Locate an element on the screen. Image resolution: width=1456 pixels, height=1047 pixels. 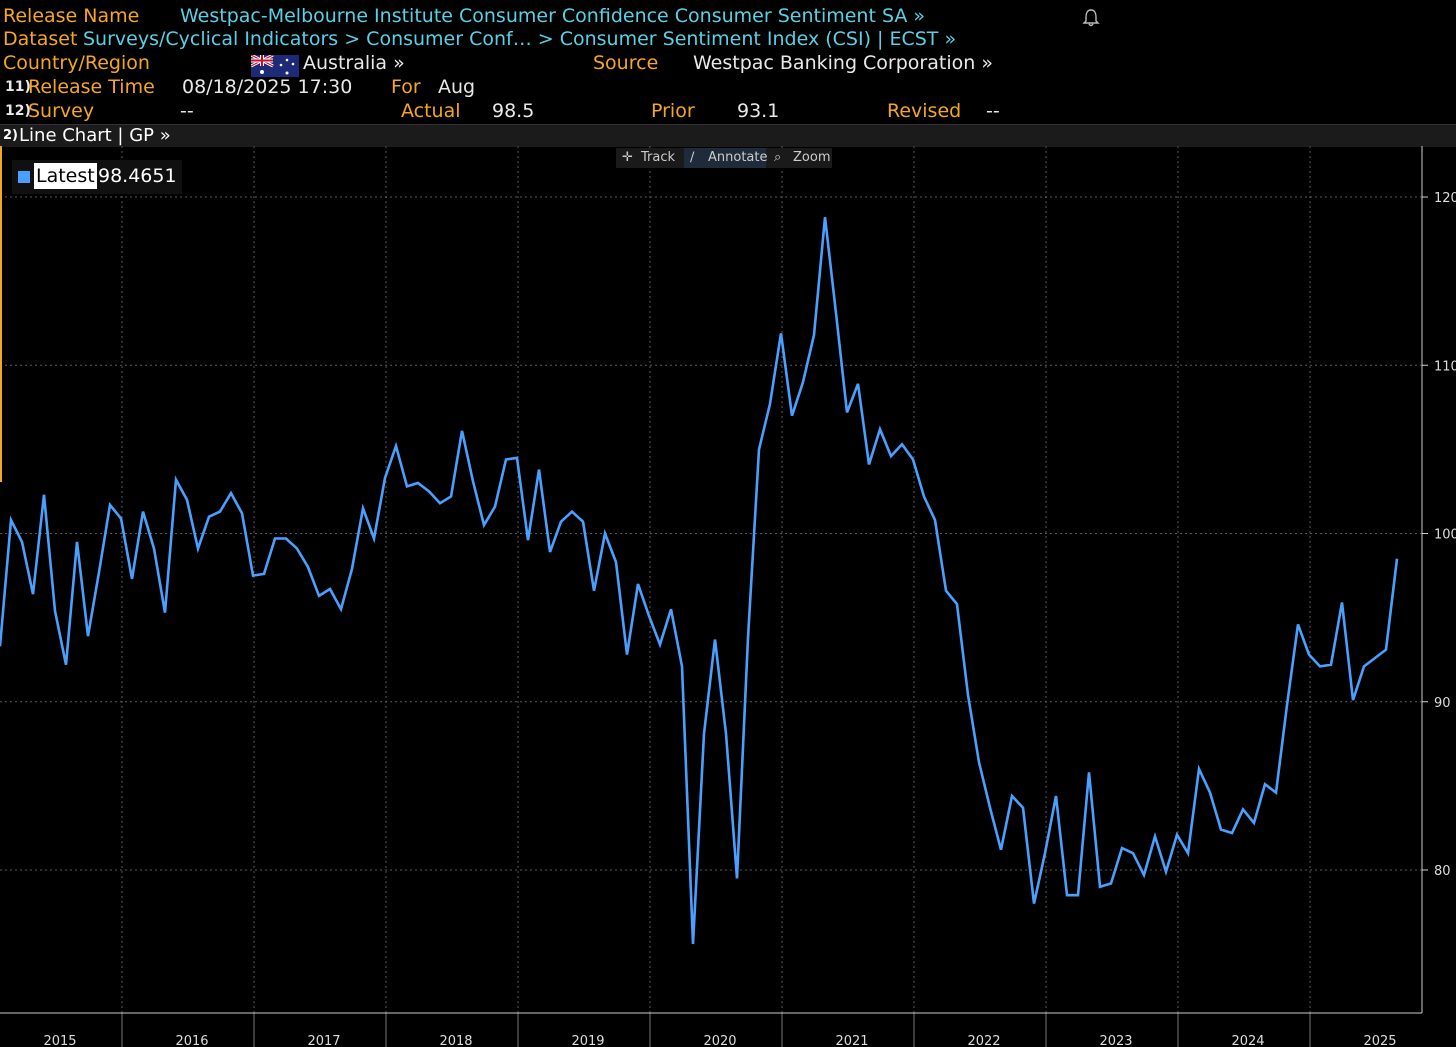
prior-label: Prior is located at coordinates (673, 111).